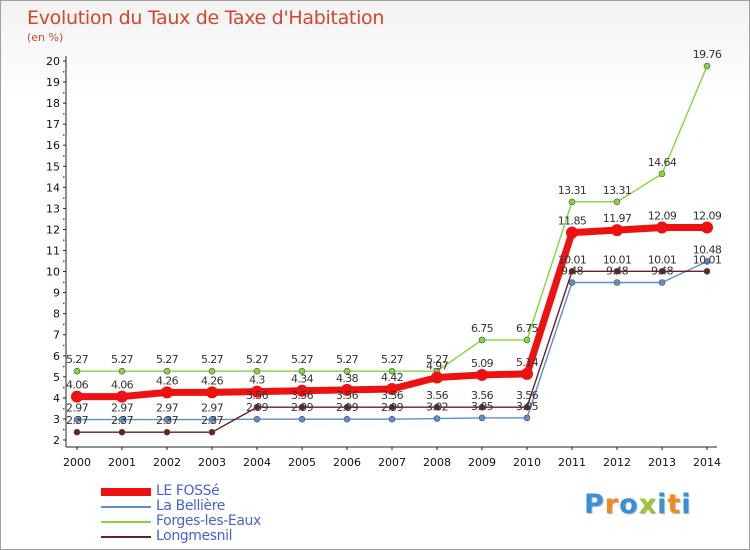  What do you see at coordinates (572, 221) in the screenshot?
I see `data-label-0: 11.85` at bounding box center [572, 221].